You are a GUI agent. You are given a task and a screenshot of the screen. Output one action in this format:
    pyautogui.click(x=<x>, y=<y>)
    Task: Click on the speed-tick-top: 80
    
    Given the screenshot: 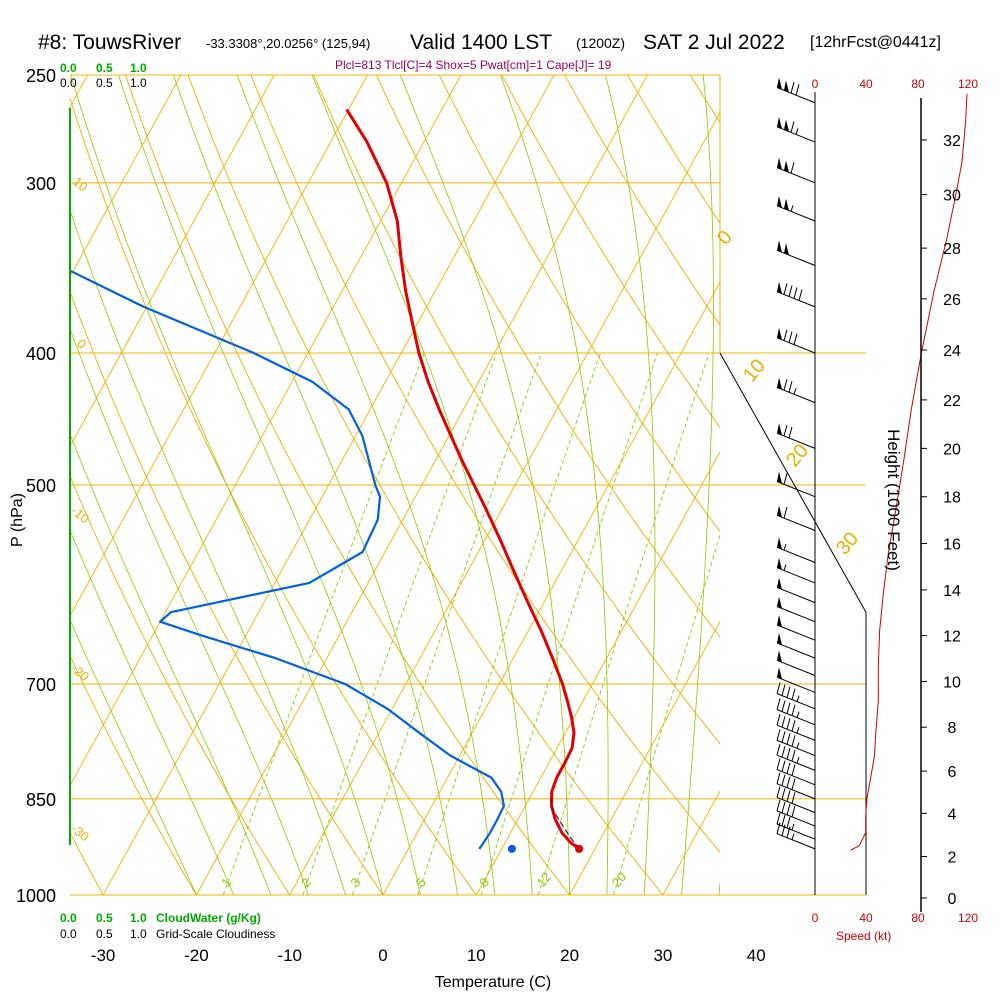 What is the action you would take?
    pyautogui.click(x=918, y=84)
    